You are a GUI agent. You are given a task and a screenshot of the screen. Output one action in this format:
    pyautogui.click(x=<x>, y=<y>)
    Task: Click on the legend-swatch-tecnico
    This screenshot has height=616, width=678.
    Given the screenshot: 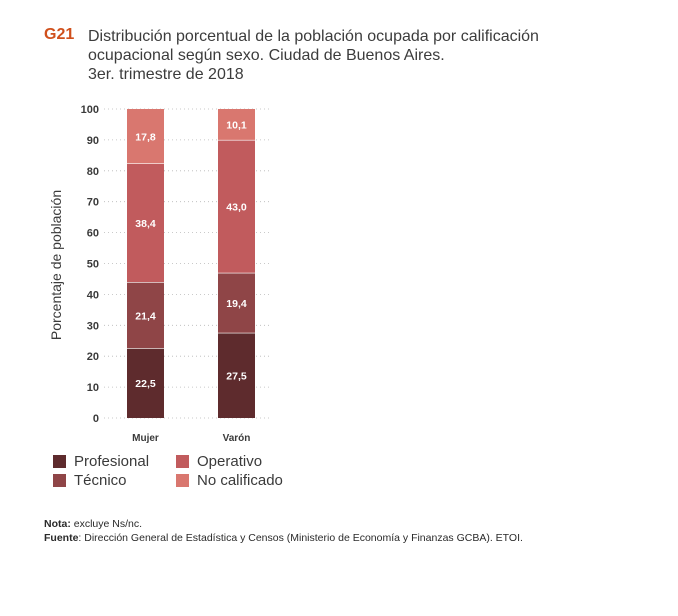 What is the action you would take?
    pyautogui.click(x=59, y=480)
    